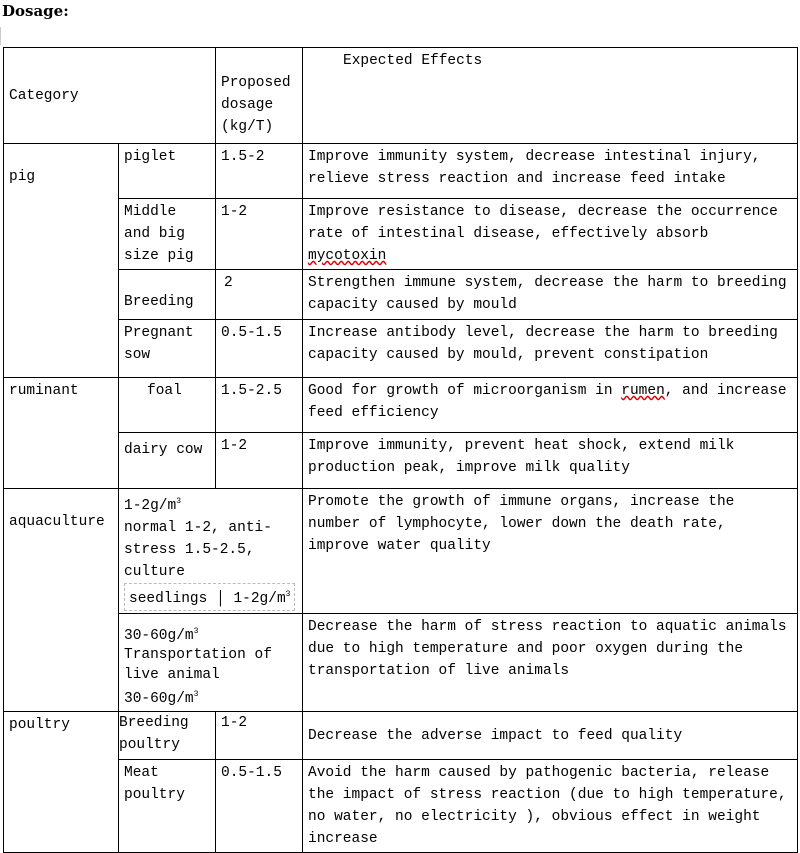 The image size is (800, 853). Describe the element at coordinates (61, 600) in the screenshot. I see `group-aquaculture: aquaculture` at that location.